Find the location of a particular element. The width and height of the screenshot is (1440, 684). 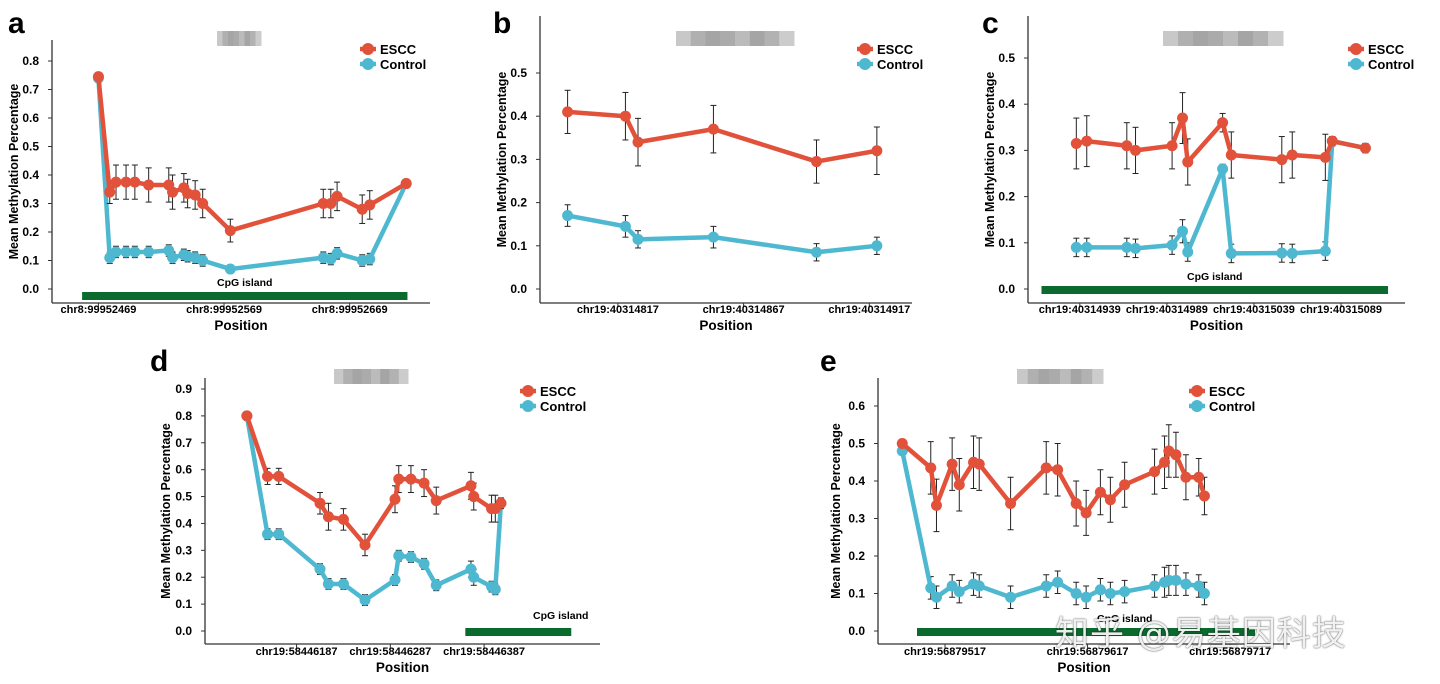

x-tick-label: chr19:56879517 is located at coordinates (945, 652).